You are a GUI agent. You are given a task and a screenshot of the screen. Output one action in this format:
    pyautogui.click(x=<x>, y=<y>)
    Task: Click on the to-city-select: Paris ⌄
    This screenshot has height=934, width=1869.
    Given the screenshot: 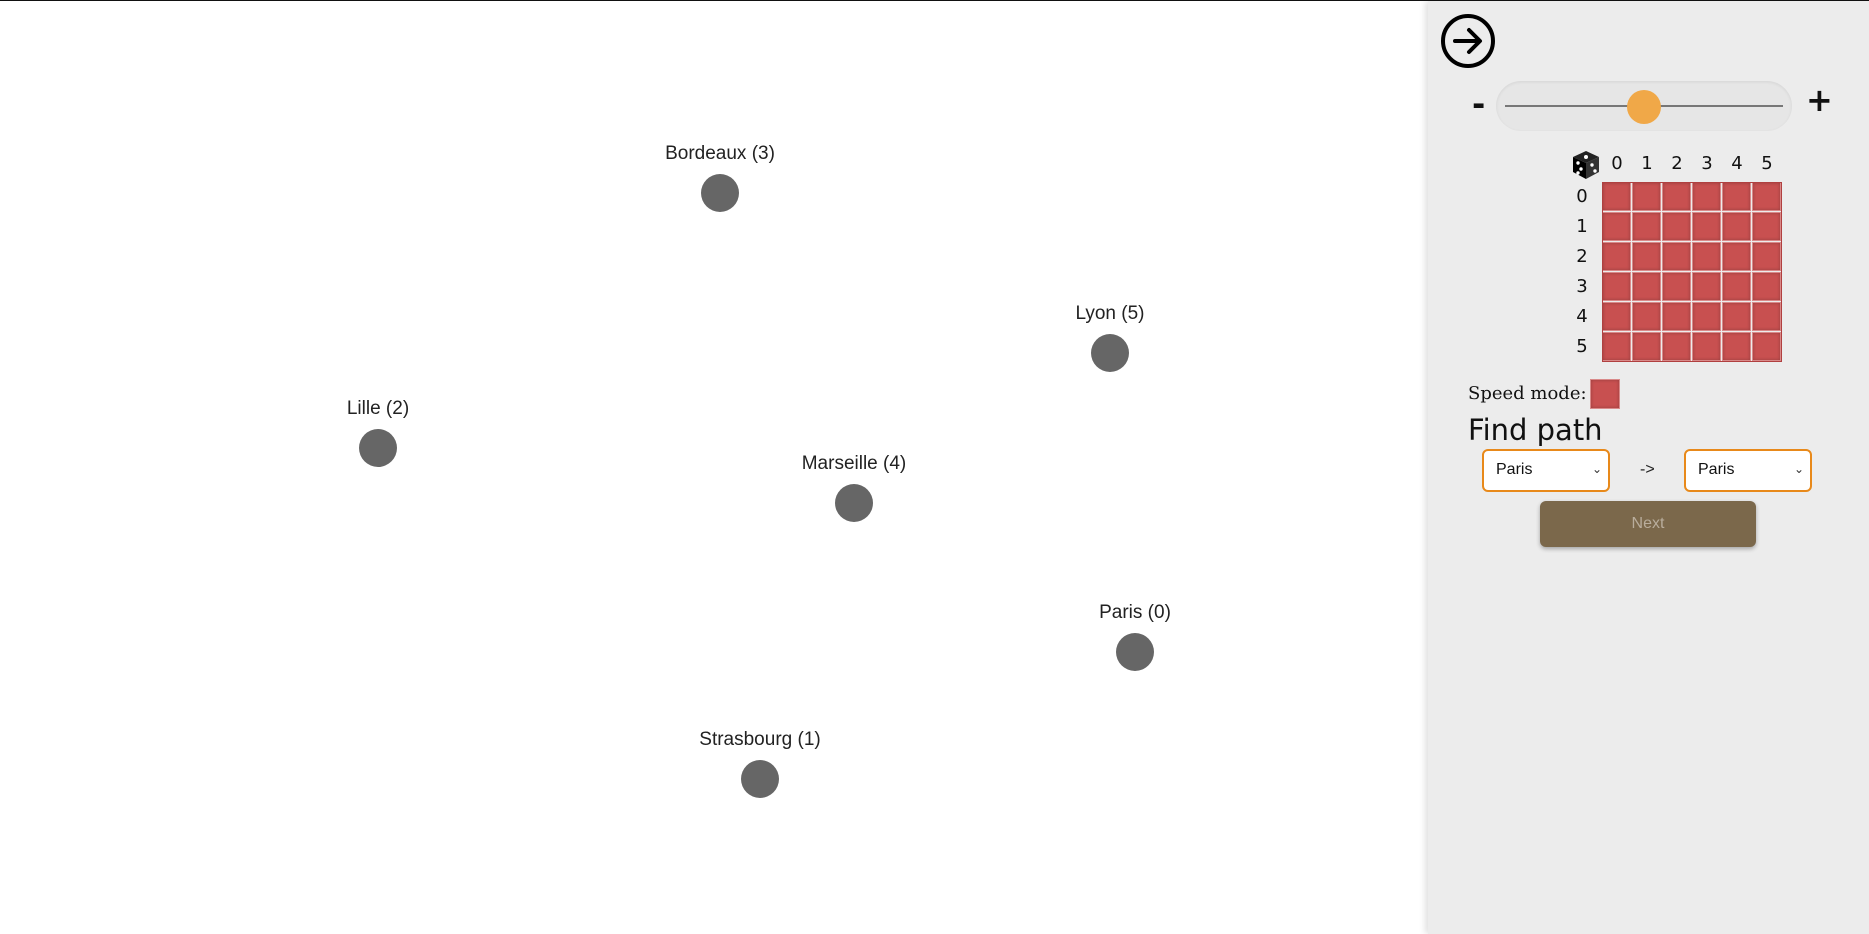 What is the action you would take?
    pyautogui.click(x=1748, y=470)
    